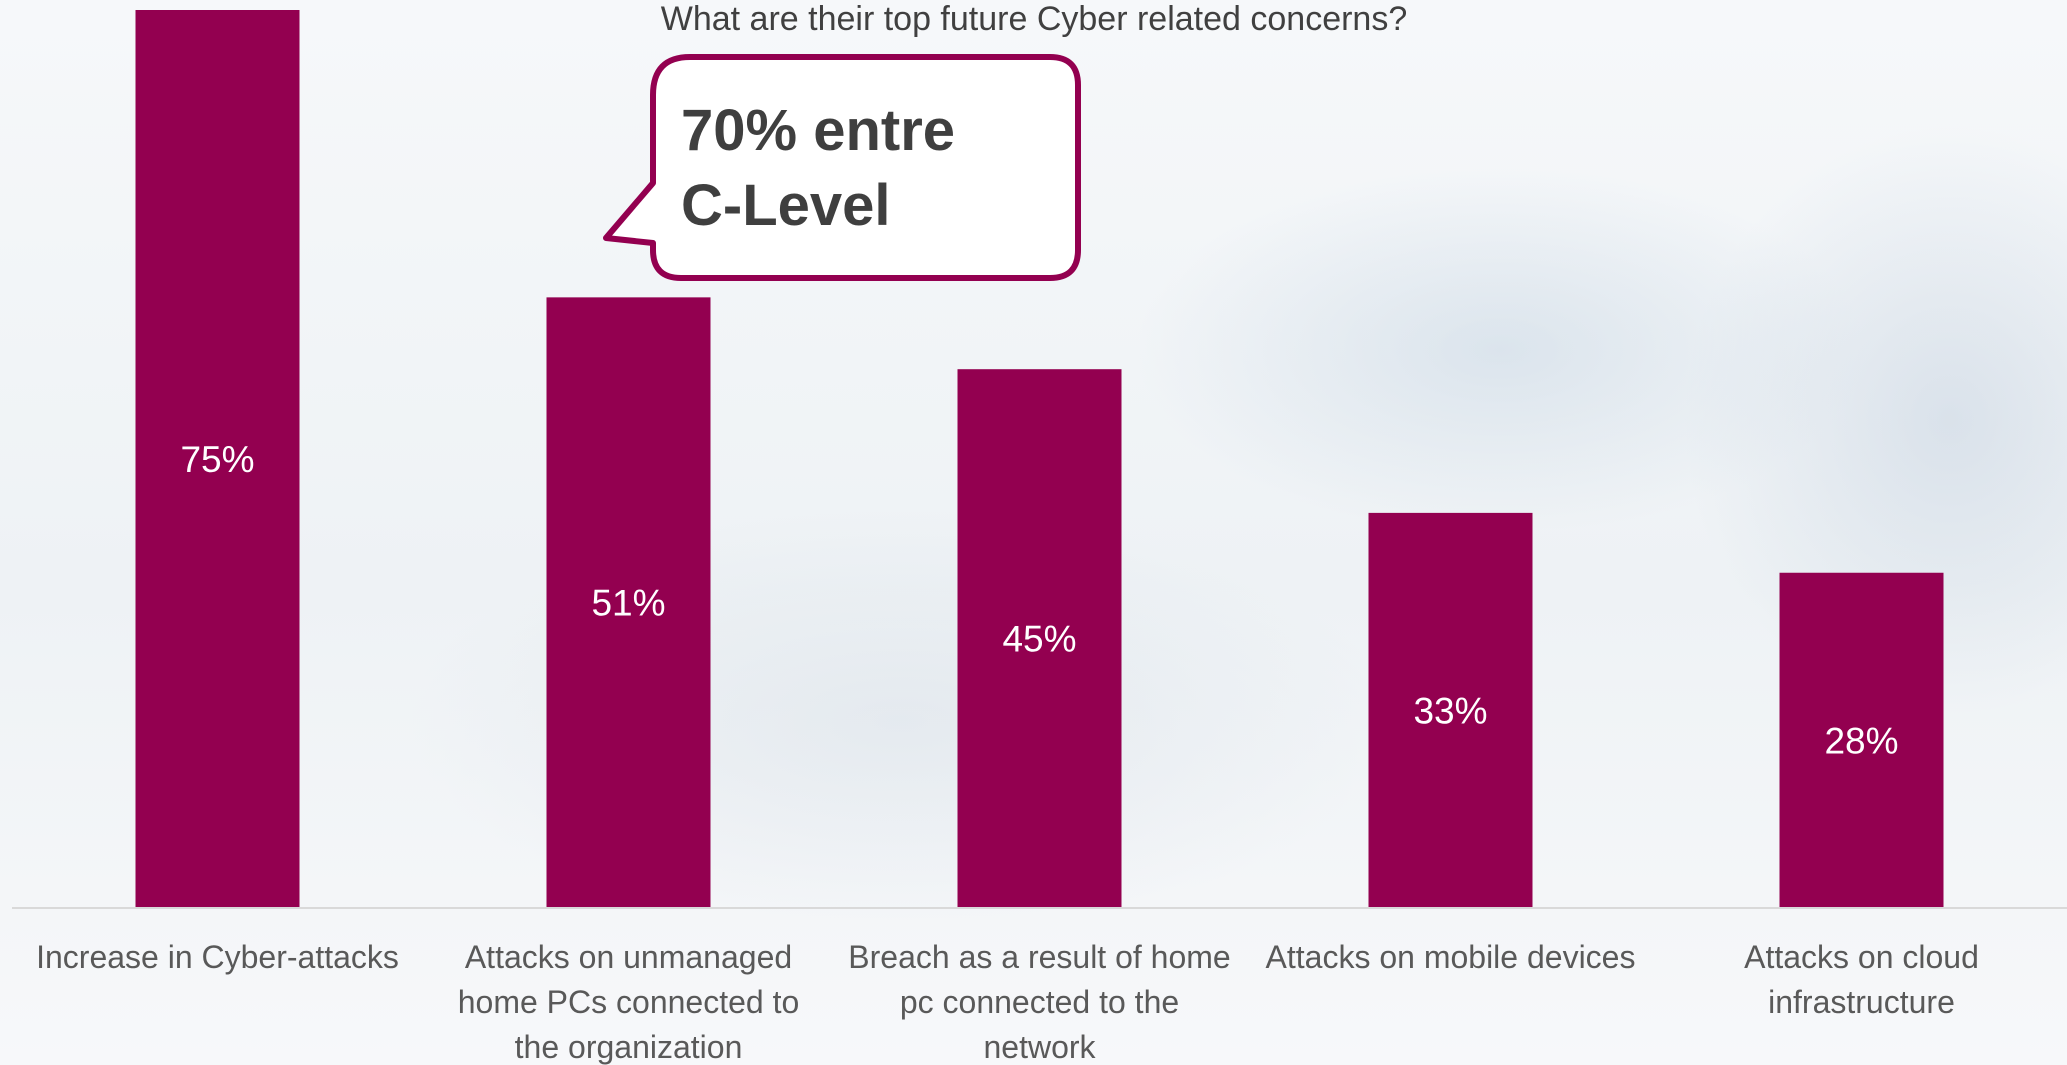 This screenshot has width=2067, height=1065. What do you see at coordinates (628, 957) in the screenshot?
I see `category-label-1-line-0: Attacks on unmanaged` at bounding box center [628, 957].